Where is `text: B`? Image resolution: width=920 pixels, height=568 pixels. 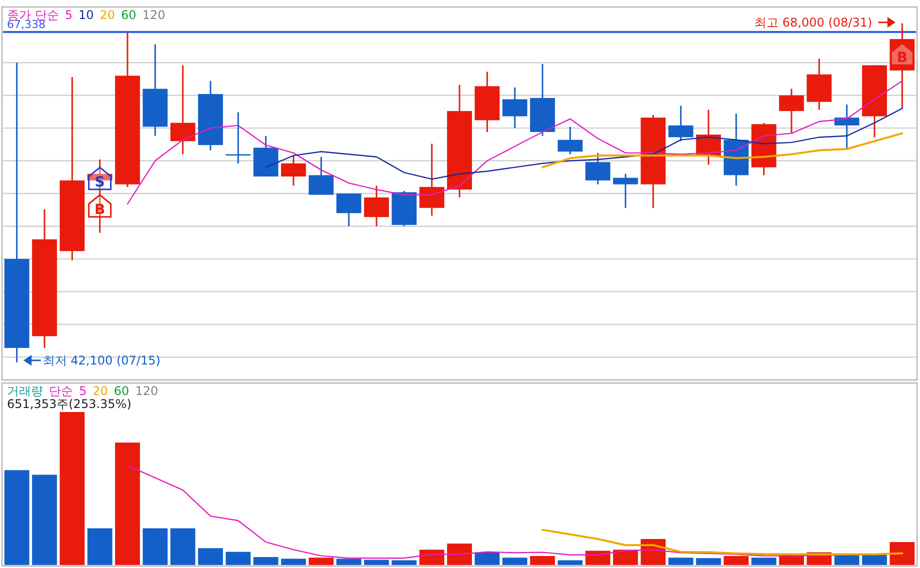
text: B is located at coordinates (902, 58).